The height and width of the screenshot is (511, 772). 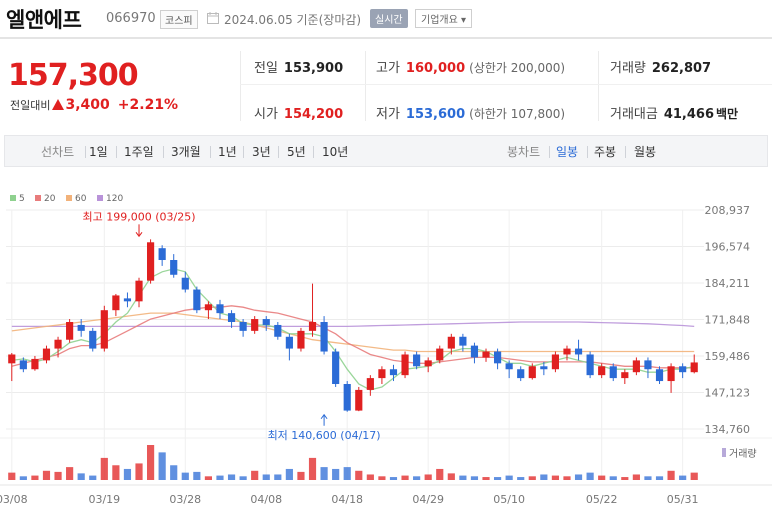 What do you see at coordinates (517, 114) in the screenshot?
I see `lower-limit: (하한가 107,800)` at bounding box center [517, 114].